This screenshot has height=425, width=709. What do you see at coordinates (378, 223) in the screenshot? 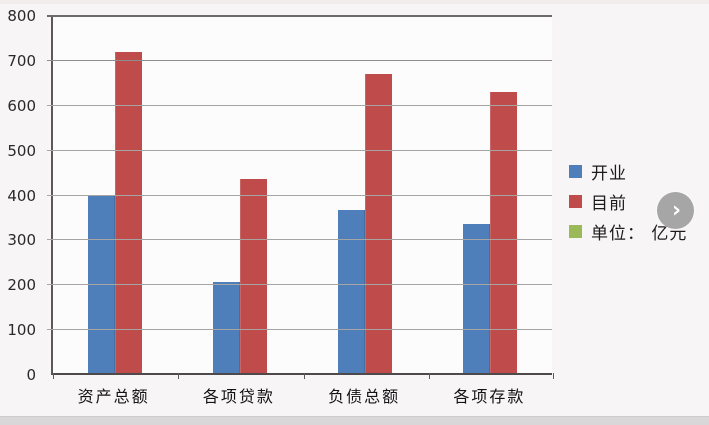
I see `bar-目前-负债总额` at bounding box center [378, 223].